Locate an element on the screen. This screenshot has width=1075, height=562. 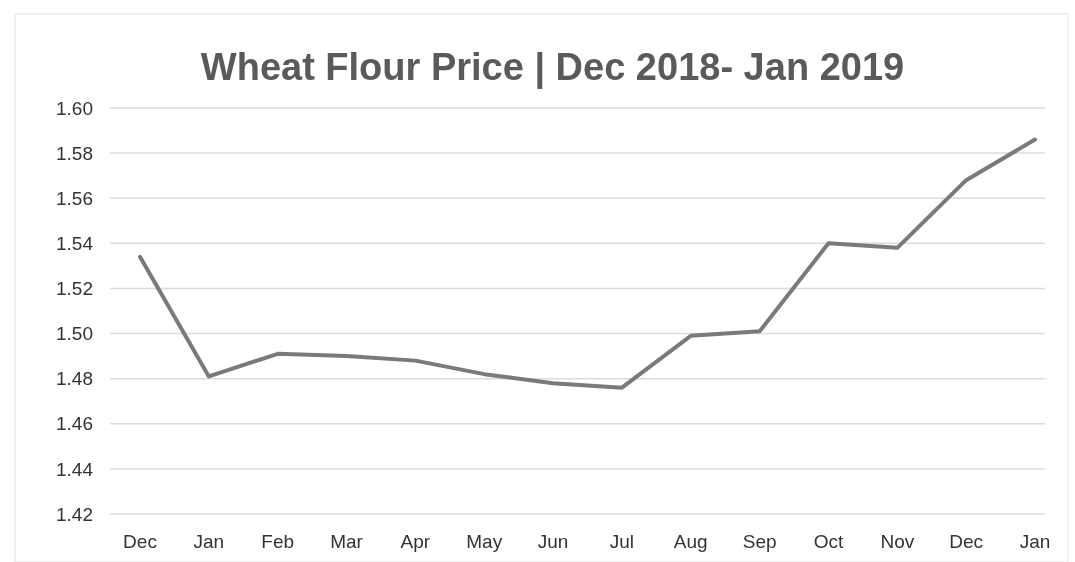
x-tick-label: Oct is located at coordinates (828, 541).